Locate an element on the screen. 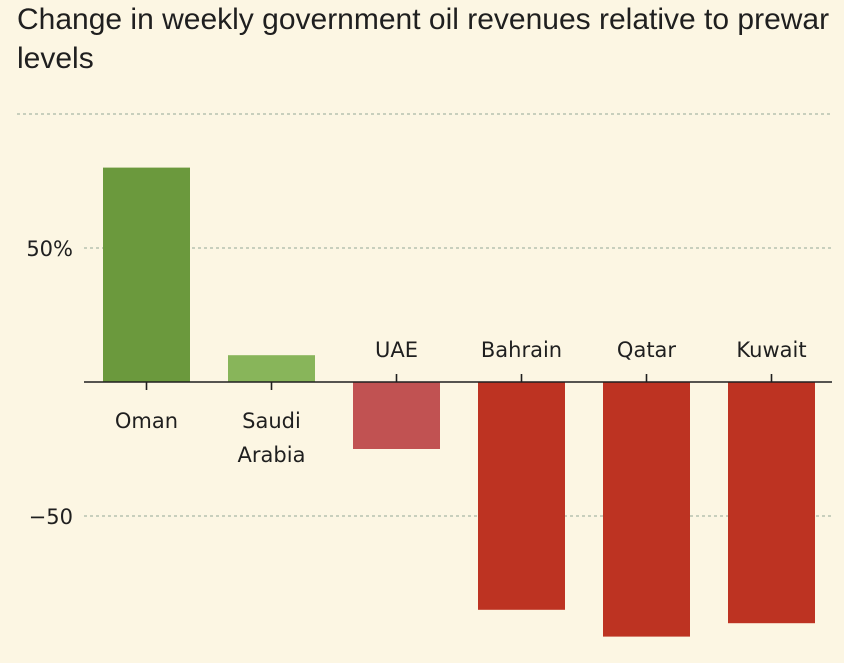 The width and height of the screenshot is (844, 663). category-label: Bahrain is located at coordinates (521, 350).